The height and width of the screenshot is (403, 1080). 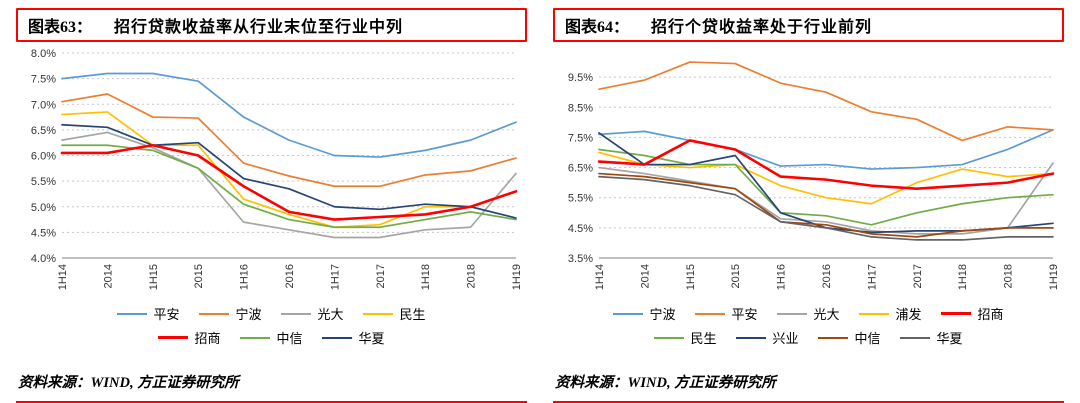 I want to click on chart-title-box: 图表63： 招行贷款收益率从行业末位至行业中列, so click(x=271, y=25).